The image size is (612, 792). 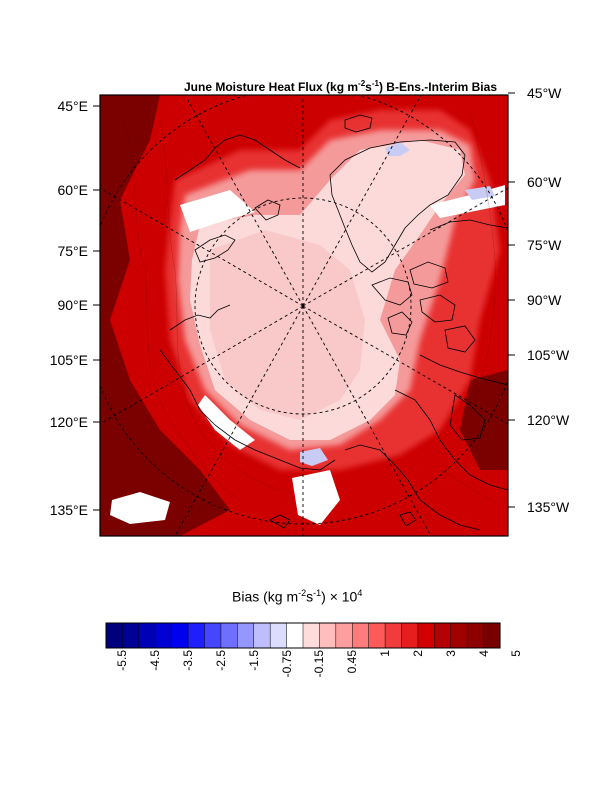 I want to click on lon-label-45w: 45°W, so click(x=544, y=93).